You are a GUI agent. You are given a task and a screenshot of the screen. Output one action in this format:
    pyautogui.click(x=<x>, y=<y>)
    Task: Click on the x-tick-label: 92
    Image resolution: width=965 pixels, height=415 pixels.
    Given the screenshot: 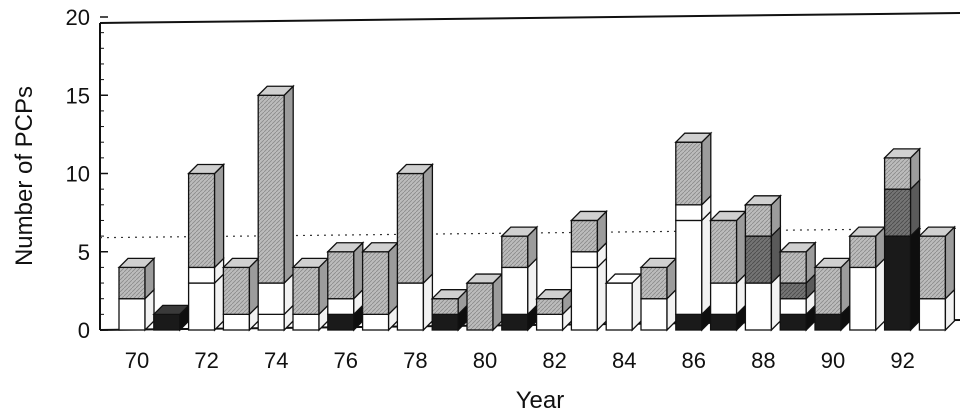 What is the action you would take?
    pyautogui.click(x=902, y=360)
    